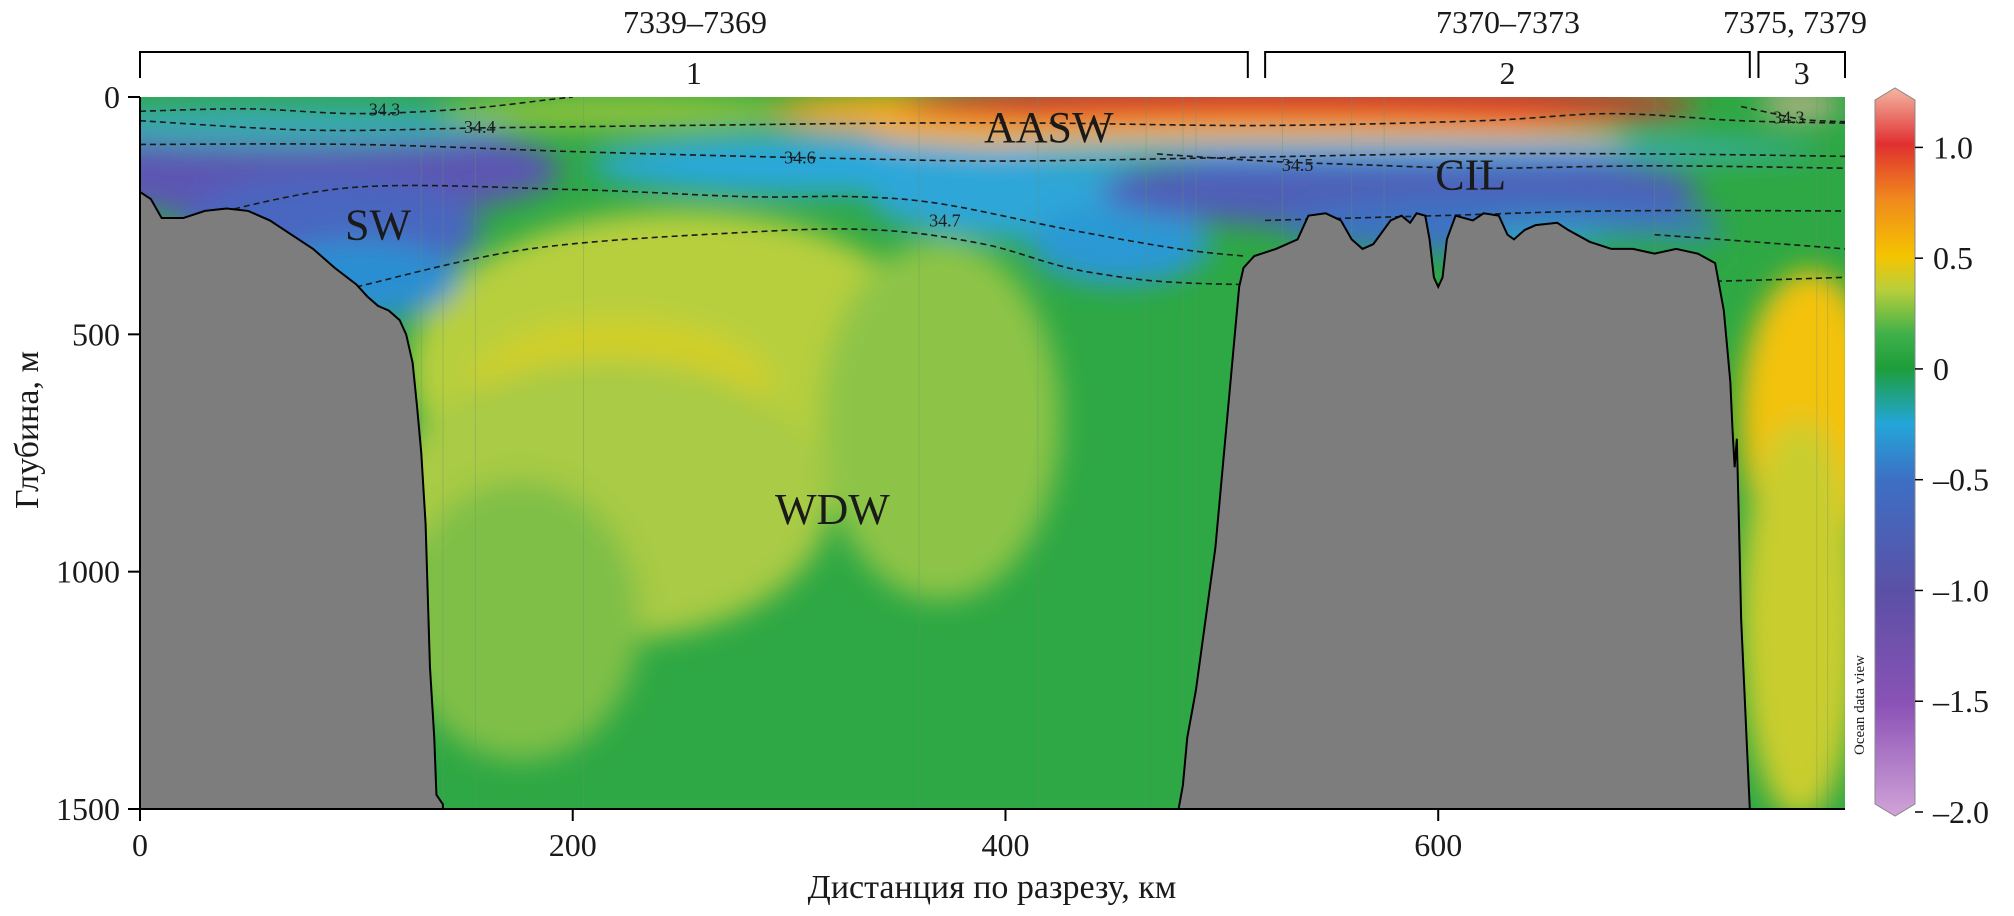 Image resolution: width=2014 pixels, height=916 pixels. Describe the element at coordinates (1960, 812) in the screenshot. I see `colorbar-tick-label: –2.0` at that location.